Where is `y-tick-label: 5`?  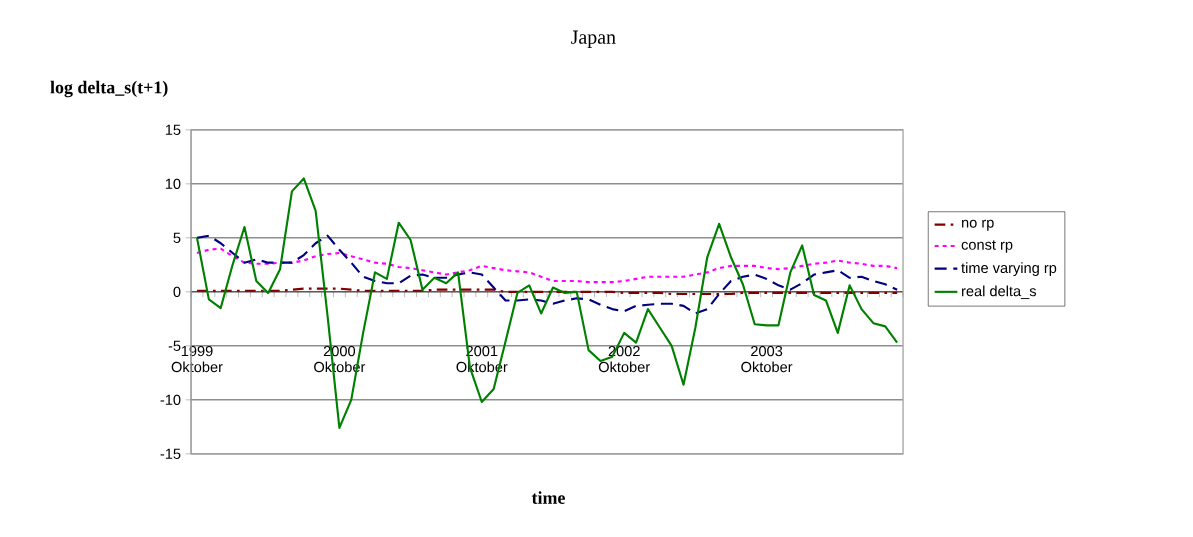
y-tick-label: 5 is located at coordinates (177, 237).